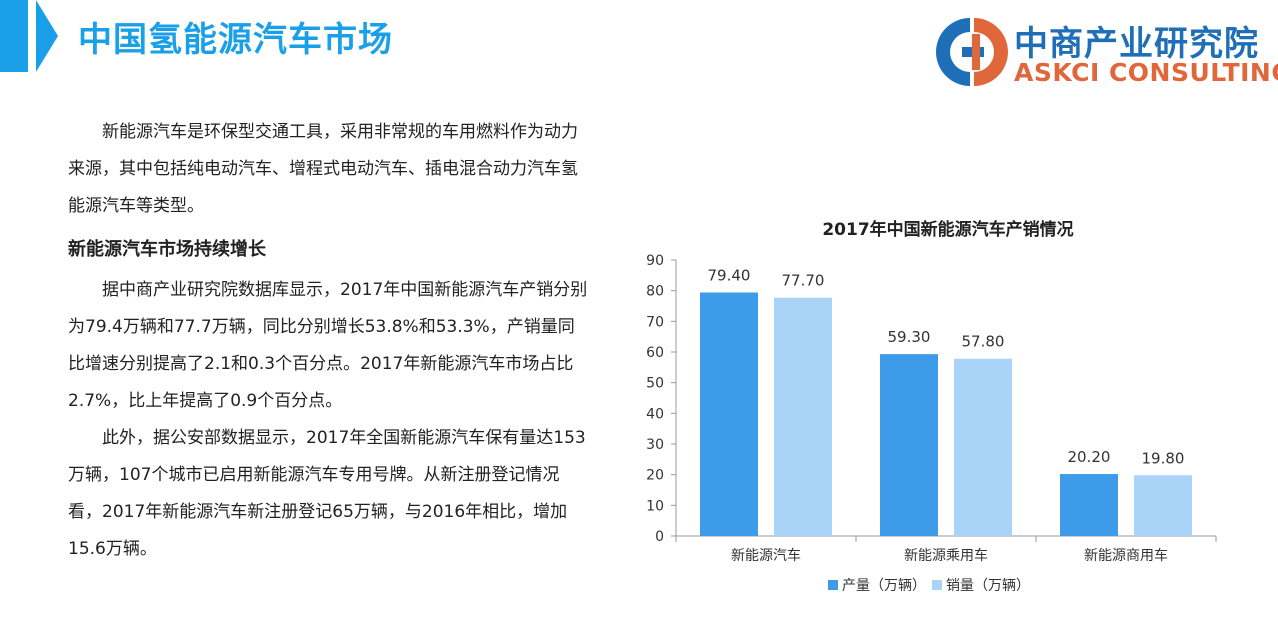 The width and height of the screenshot is (1278, 643). What do you see at coordinates (1089, 457) in the screenshot?
I see `bar-data-label: 20.20` at bounding box center [1089, 457].